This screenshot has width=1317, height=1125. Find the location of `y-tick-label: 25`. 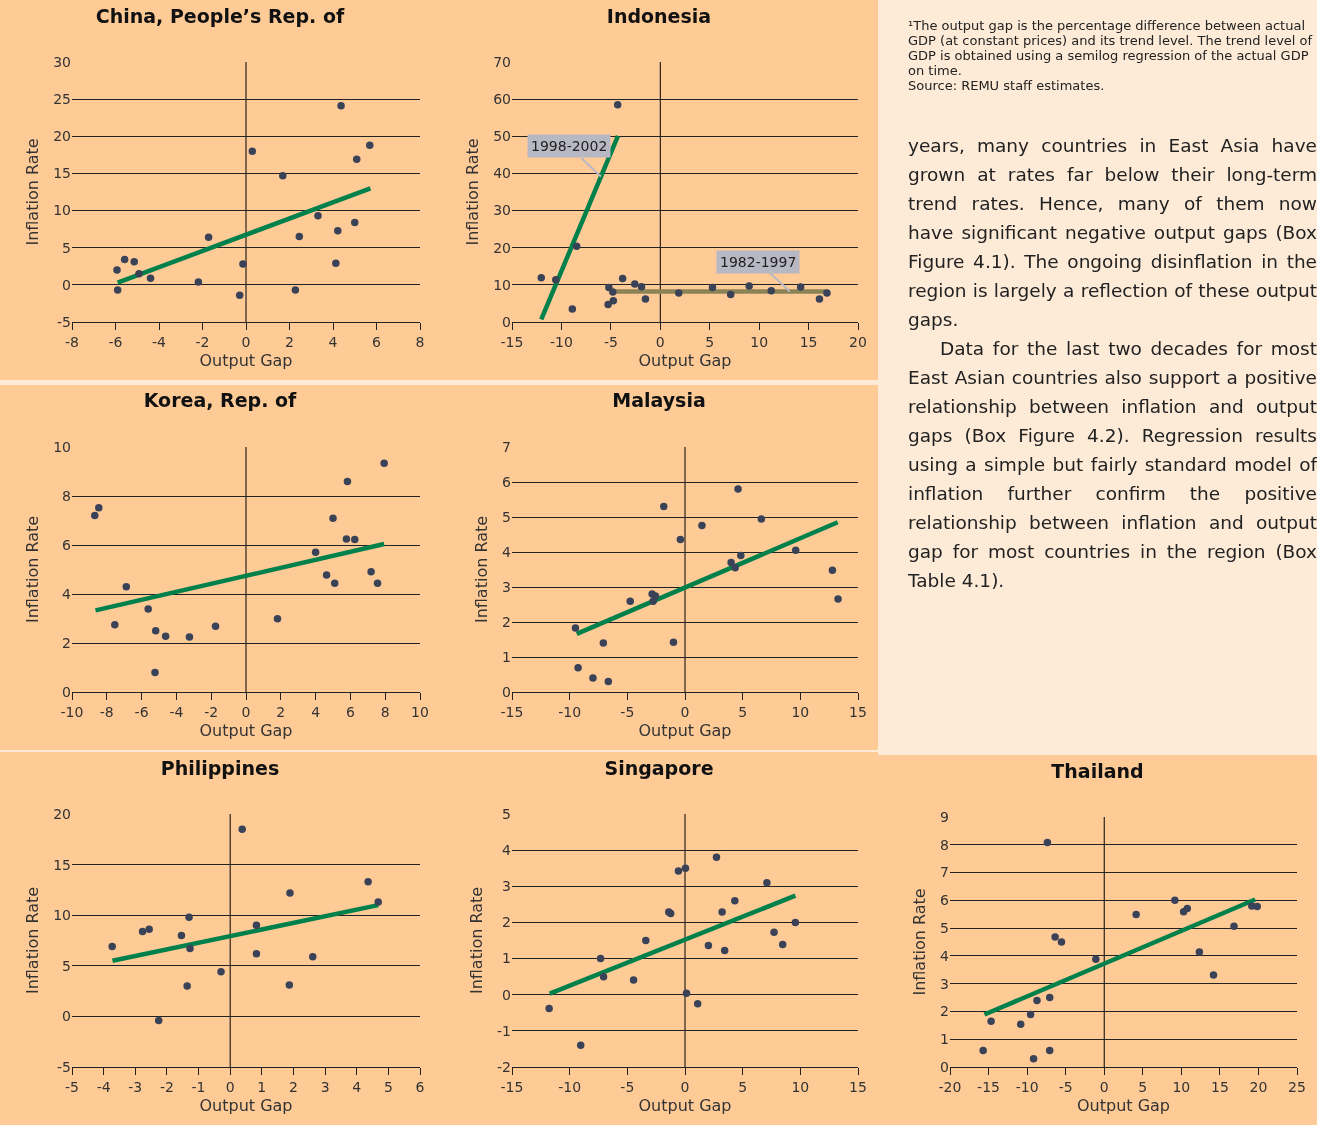

y-tick-label: 25 is located at coordinates (62, 99).